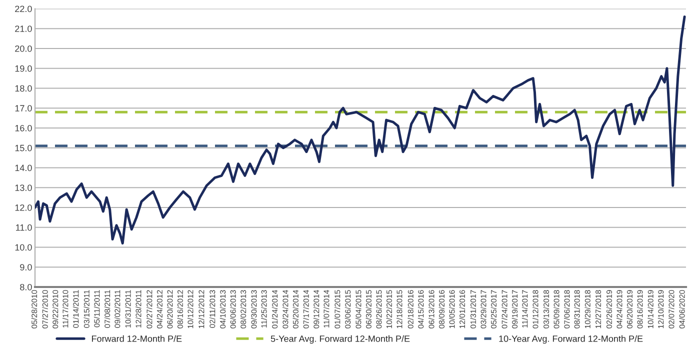  What do you see at coordinates (23, 247) in the screenshot?
I see `y-tick-label: 10.0` at bounding box center [23, 247].